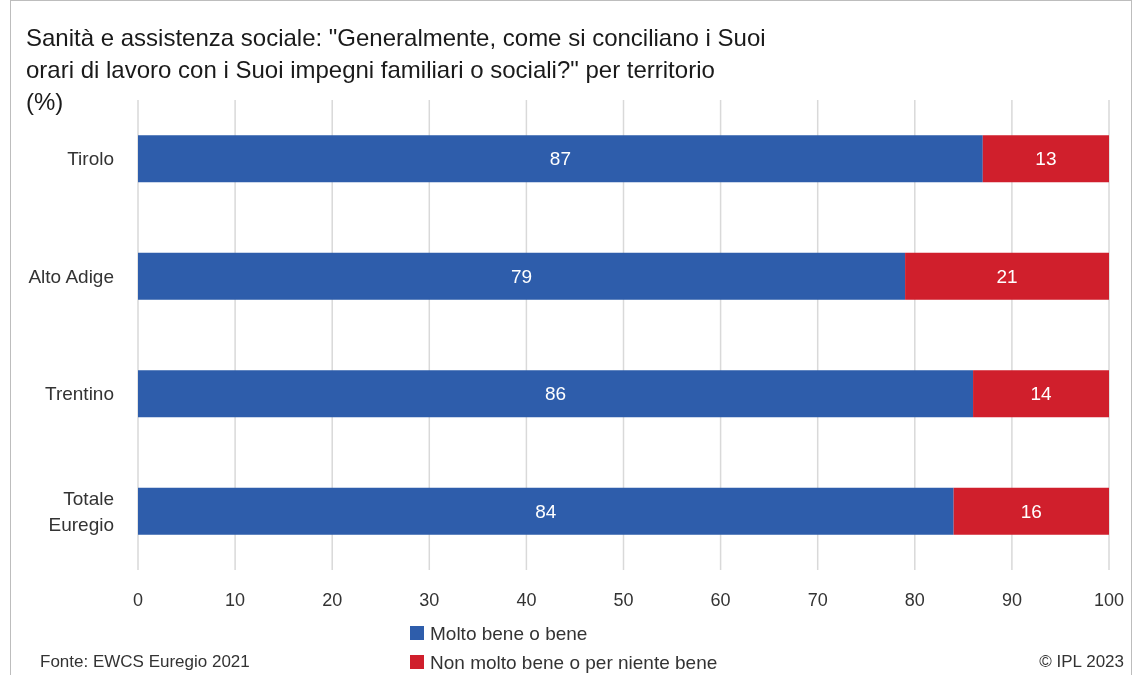  Describe the element at coordinates (1011, 600) in the screenshot. I see `x-tick-label: 90` at that location.